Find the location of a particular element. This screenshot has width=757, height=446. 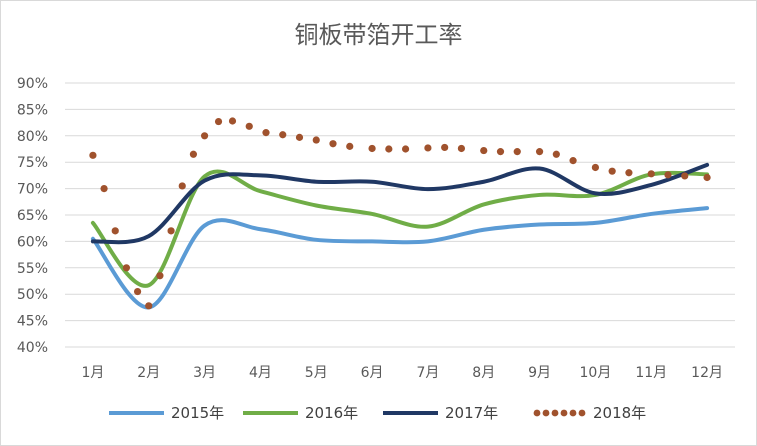

x-axis-ticks: 1月 2月 3月 4月 5月 6月 7月 8月 9月 10月 11月 12月 is located at coordinates (402, 373).